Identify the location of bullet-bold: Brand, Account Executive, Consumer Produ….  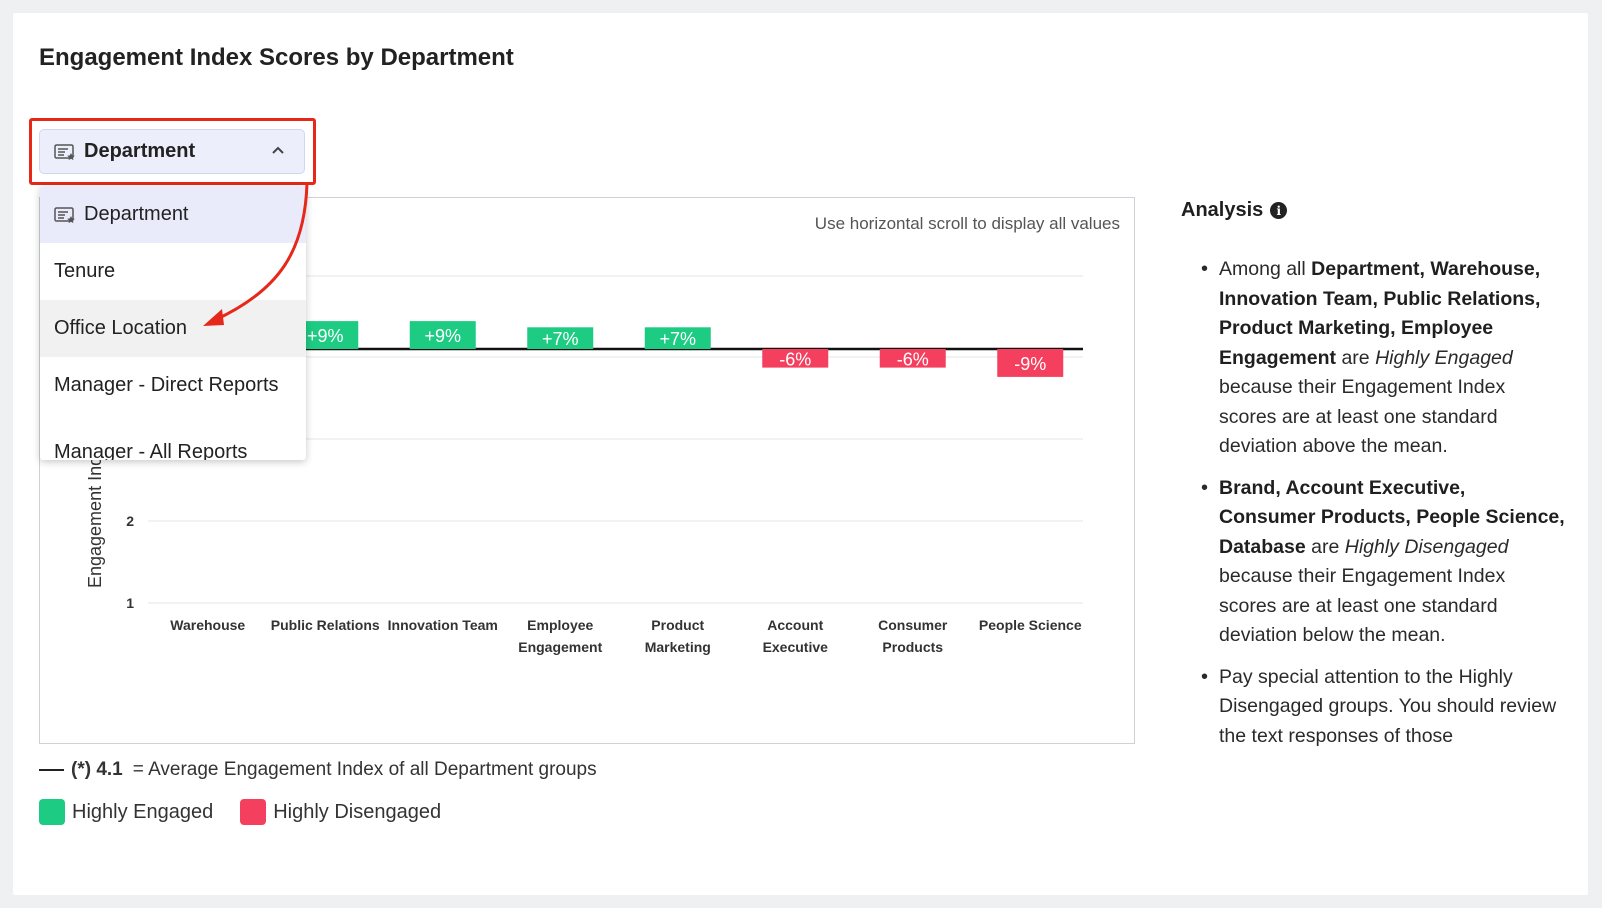
(1392, 517).